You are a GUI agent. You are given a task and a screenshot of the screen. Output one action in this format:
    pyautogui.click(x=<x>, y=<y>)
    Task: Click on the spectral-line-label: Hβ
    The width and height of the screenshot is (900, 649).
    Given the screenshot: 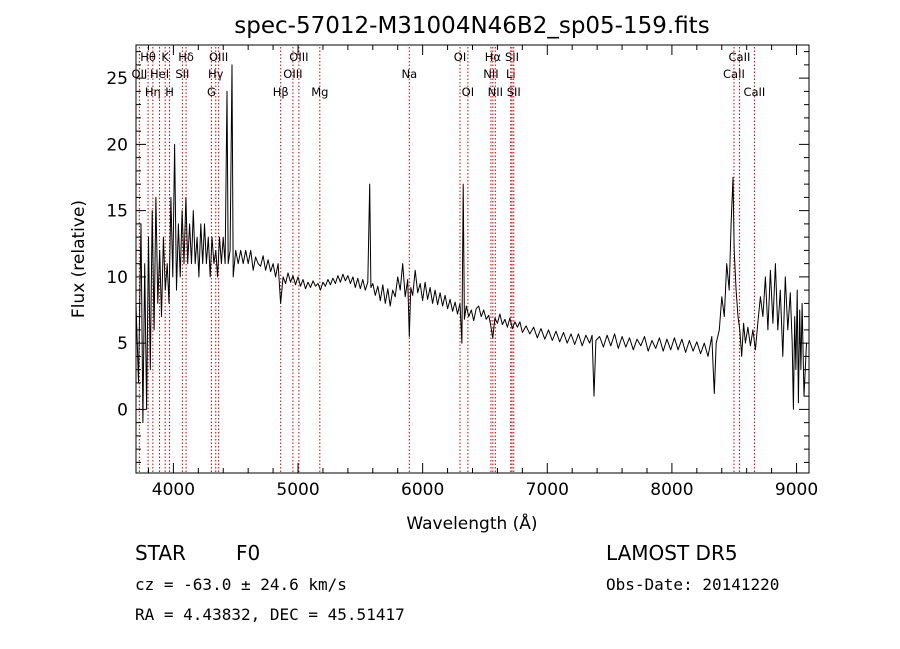 What is the action you would take?
    pyautogui.click(x=281, y=92)
    